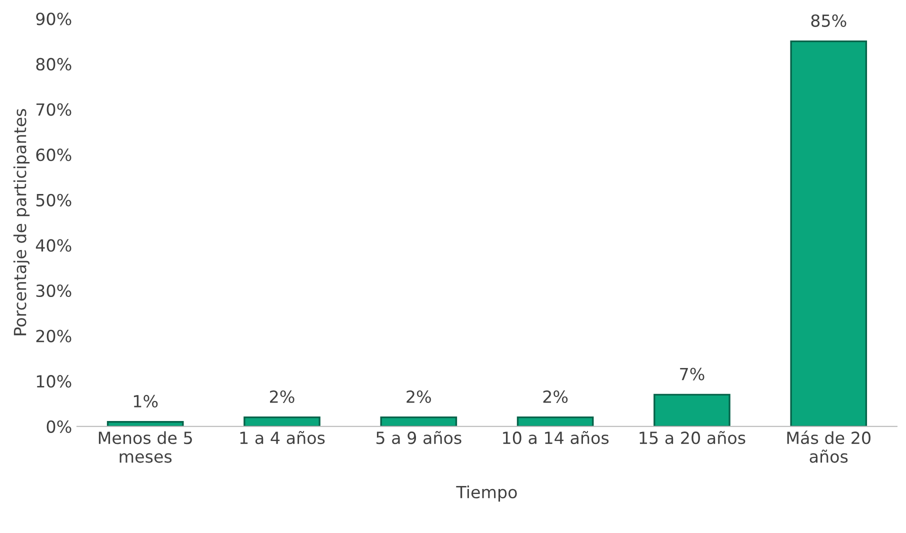  I want to click on y-tick-label: 50%, so click(54, 200).